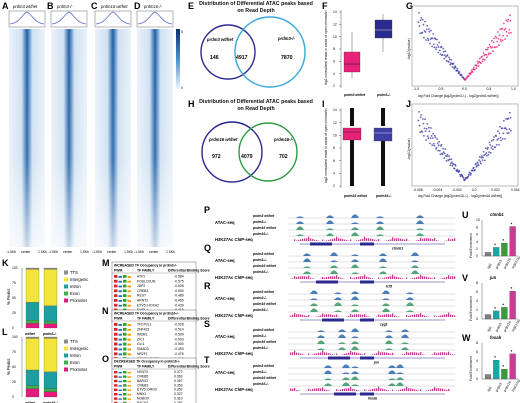 The width and height of the screenshot is (520, 403). What do you see at coordinates (191, 104) in the screenshot?
I see `panel-letter: H` at bounding box center [191, 104].